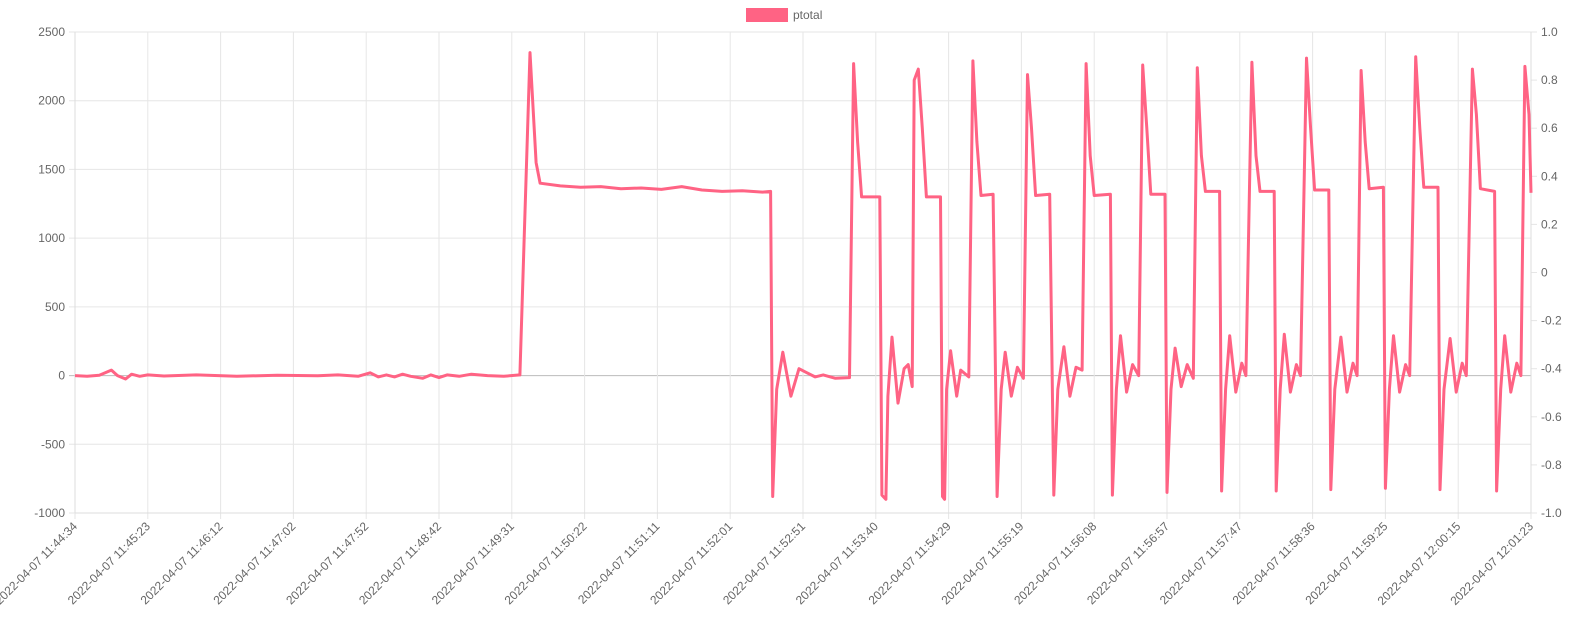  Describe the element at coordinates (807, 15) in the screenshot. I see `legend-label: ptotal` at that location.